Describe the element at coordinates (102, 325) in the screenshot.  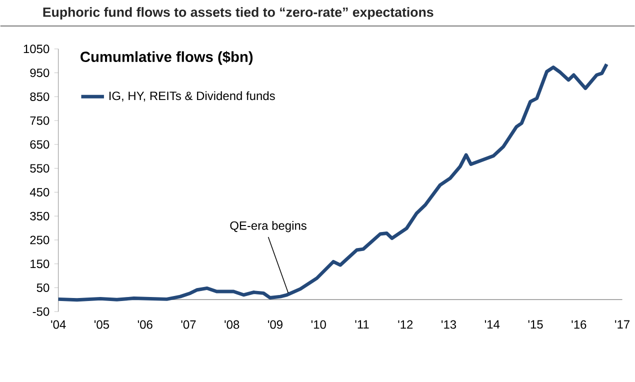
I see `x-tick-label: '05` at that location.